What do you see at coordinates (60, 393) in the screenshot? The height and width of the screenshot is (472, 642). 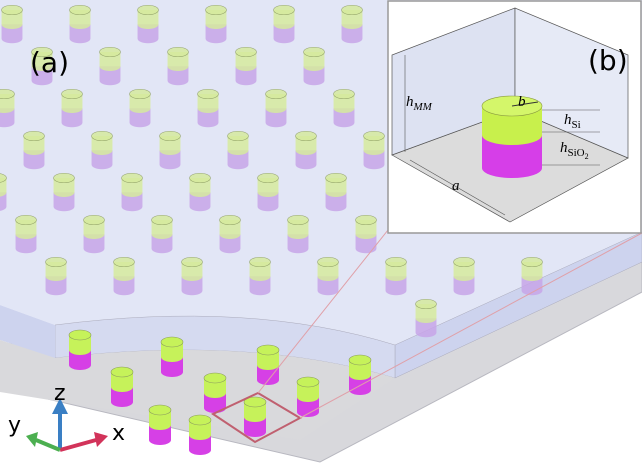 I see `axis-label-z: z` at bounding box center [60, 393].